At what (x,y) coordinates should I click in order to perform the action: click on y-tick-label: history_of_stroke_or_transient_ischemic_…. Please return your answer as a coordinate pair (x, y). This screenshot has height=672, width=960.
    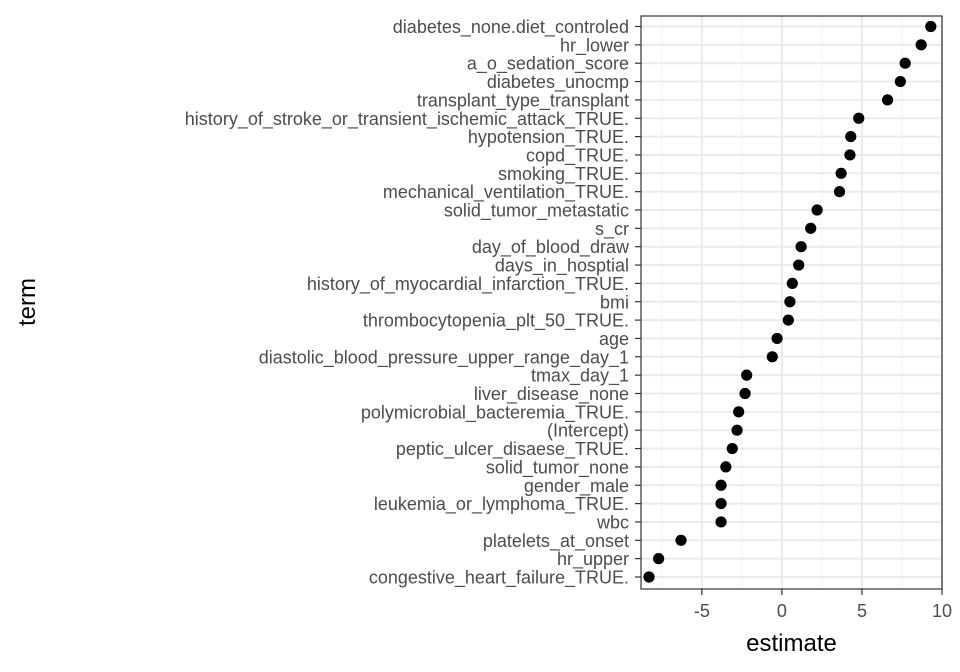
    Looking at the image, I should click on (407, 119).